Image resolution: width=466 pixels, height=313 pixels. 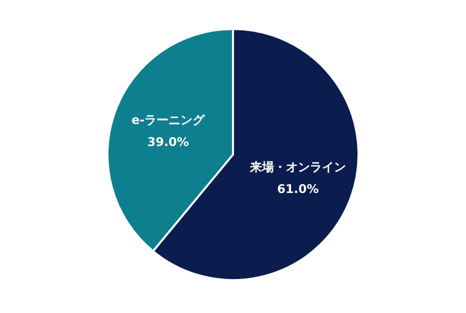 I want to click on data-label: 39.0%, so click(x=168, y=142).